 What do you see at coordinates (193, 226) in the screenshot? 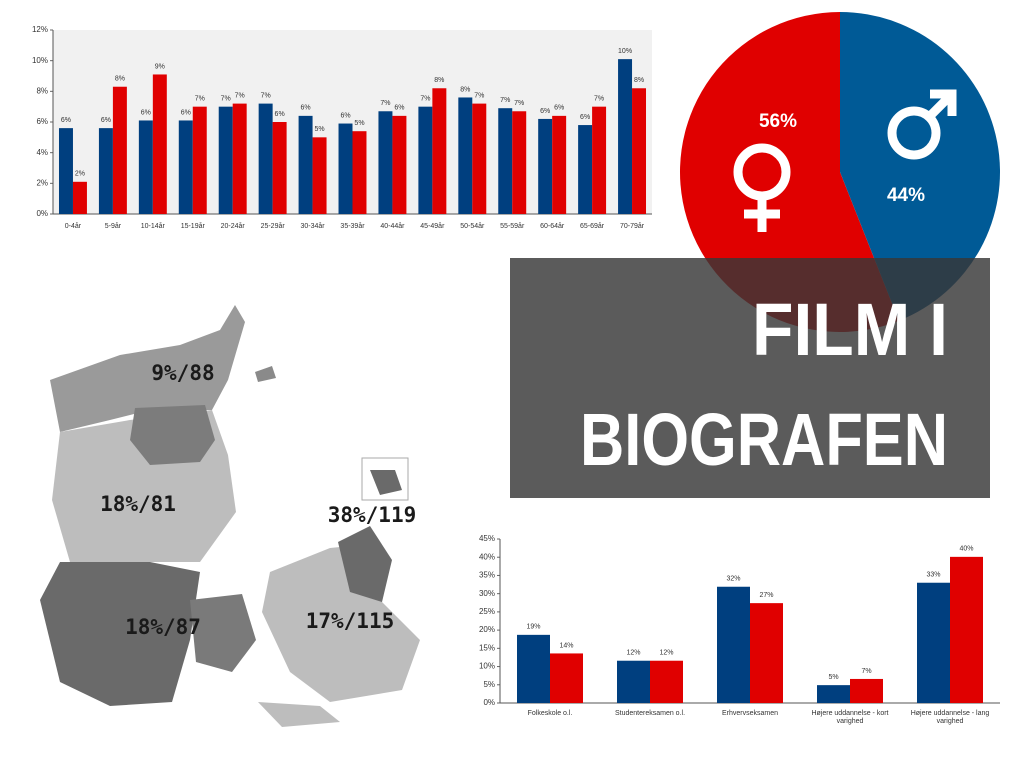
I see `x-tick-label: 15-19år` at bounding box center [193, 226].